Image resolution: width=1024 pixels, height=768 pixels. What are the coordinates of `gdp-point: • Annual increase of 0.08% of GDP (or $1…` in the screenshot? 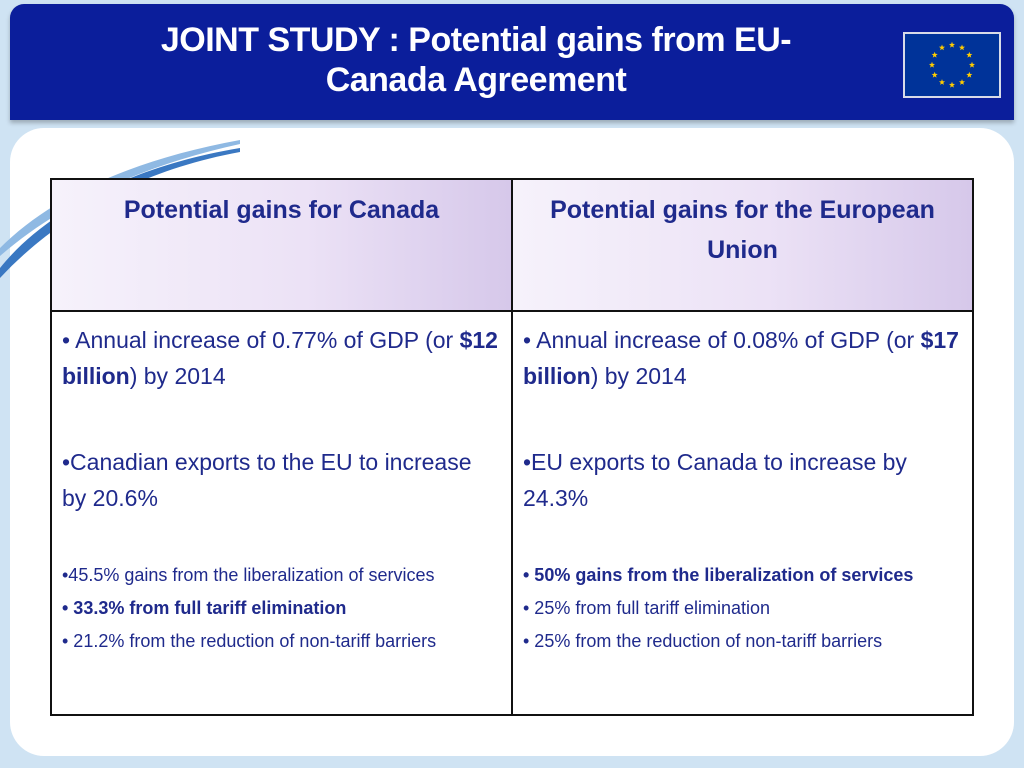 It's located at (742, 358).